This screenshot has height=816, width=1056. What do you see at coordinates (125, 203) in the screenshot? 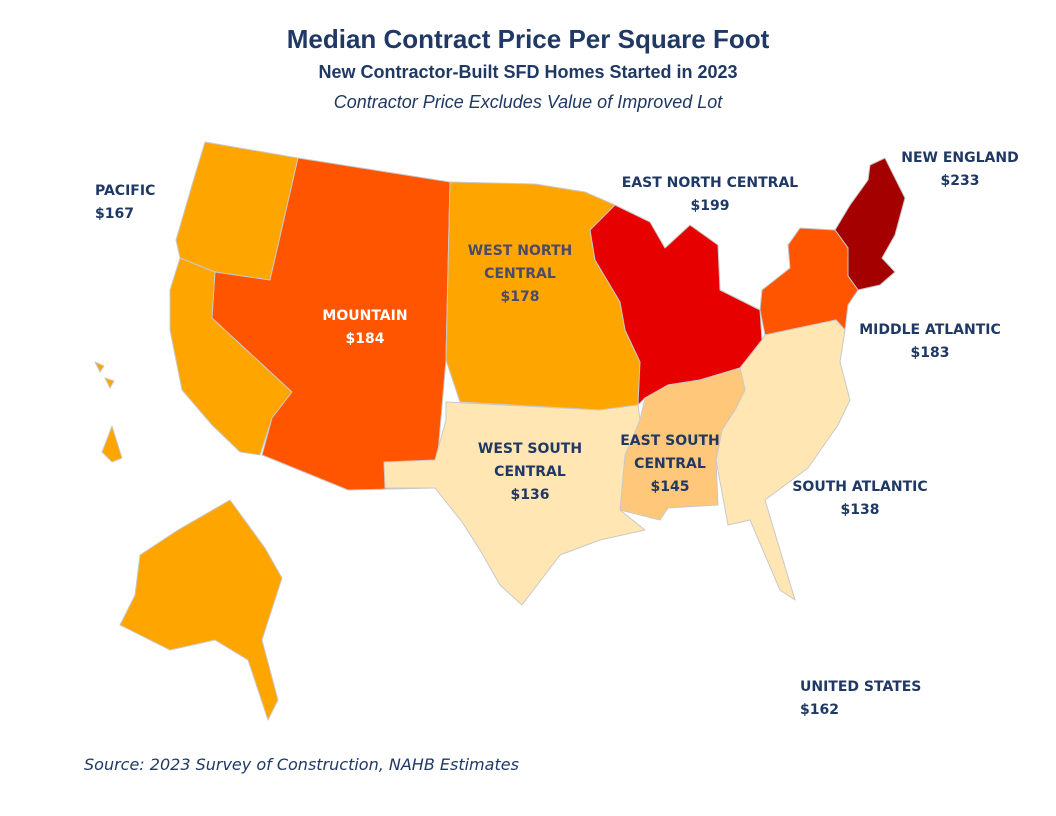
I see `label-pacific: PACIFIC $167` at bounding box center [125, 203].